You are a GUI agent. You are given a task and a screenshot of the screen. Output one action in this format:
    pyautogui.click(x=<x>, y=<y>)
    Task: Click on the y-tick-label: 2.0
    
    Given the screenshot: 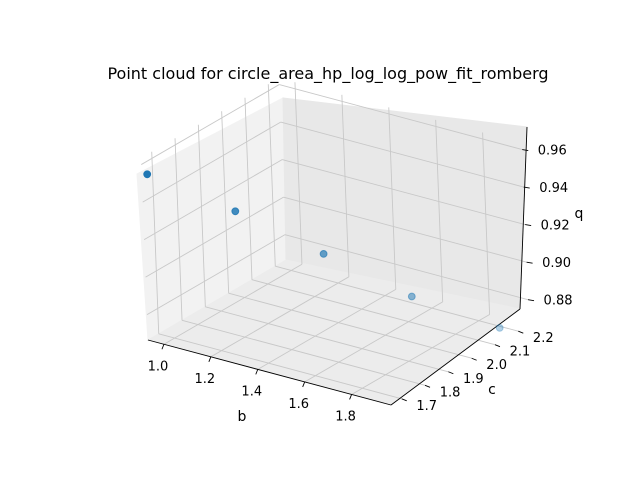 What is the action you would take?
    pyautogui.click(x=496, y=365)
    